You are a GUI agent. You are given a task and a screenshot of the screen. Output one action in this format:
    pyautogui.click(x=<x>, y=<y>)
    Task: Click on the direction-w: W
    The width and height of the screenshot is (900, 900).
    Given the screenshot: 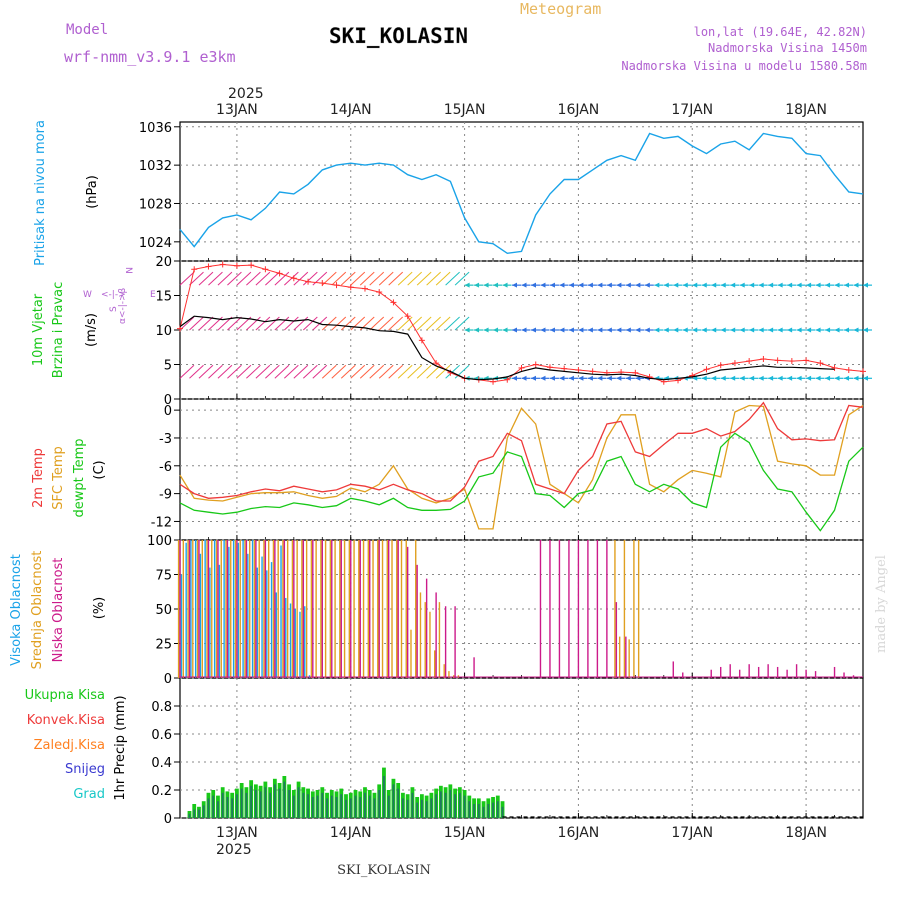 What is the action you would take?
    pyautogui.click(x=87, y=295)
    